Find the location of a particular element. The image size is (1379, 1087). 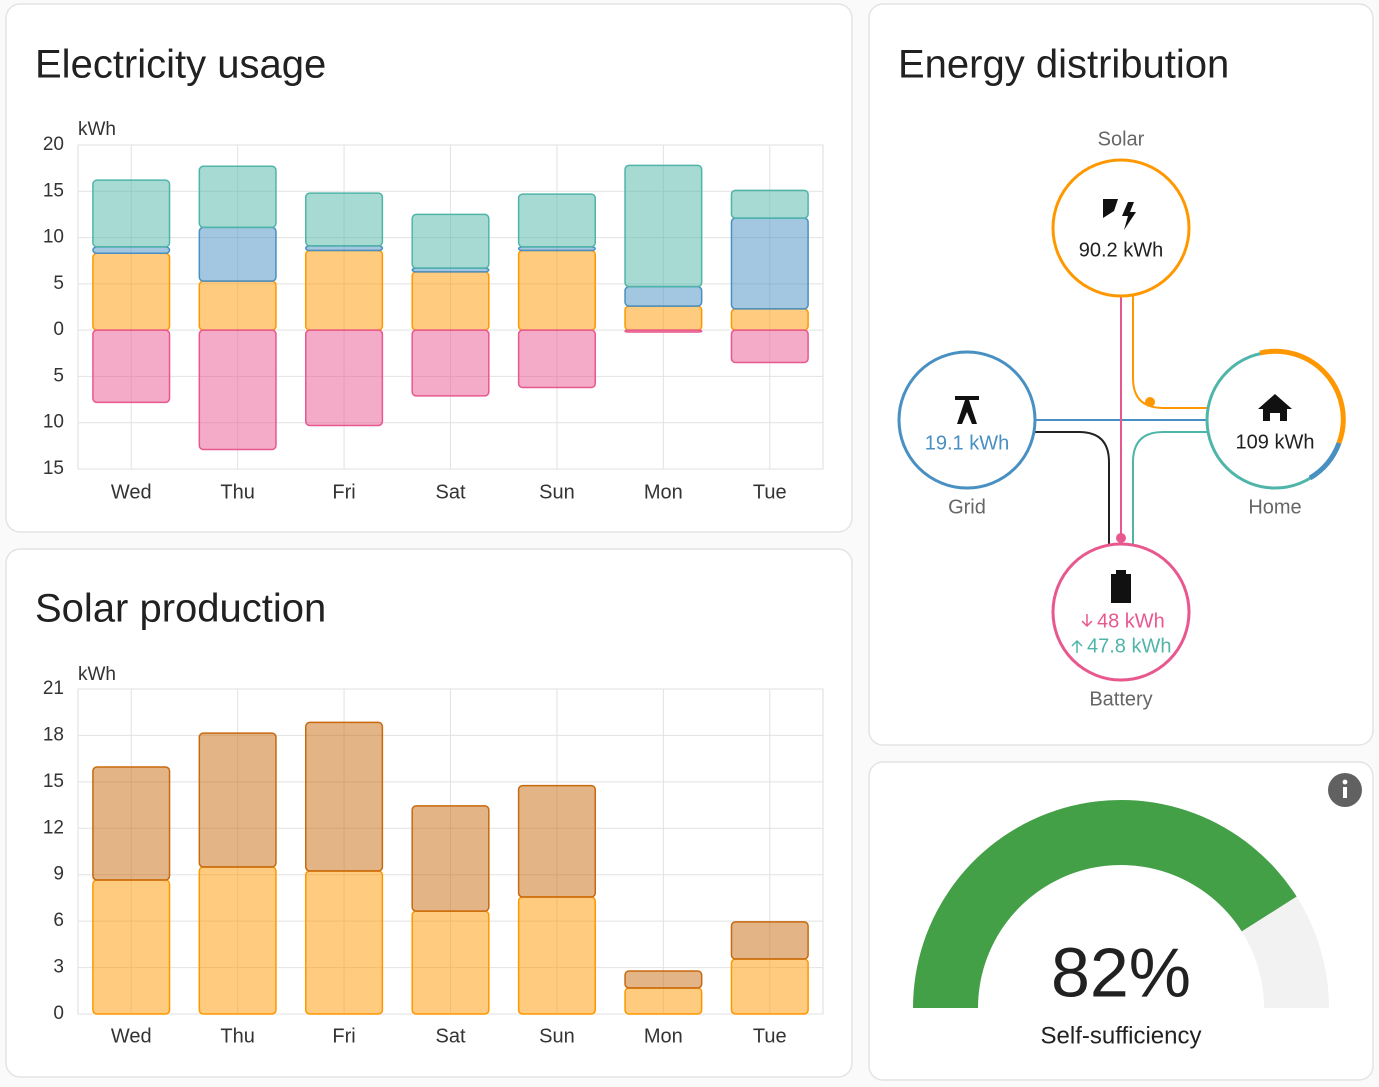

node-value: 19.1 kWh is located at coordinates (967, 443).